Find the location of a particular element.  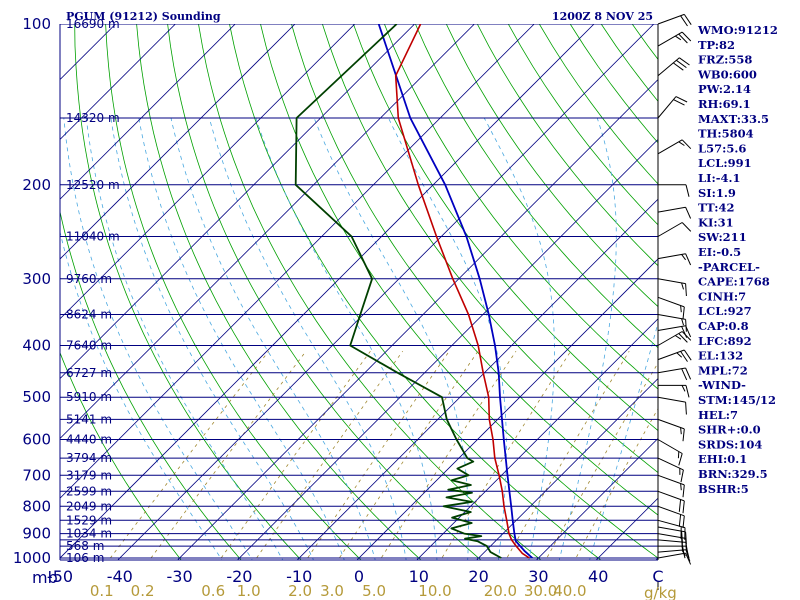

height-label: 6727 m is located at coordinates (89, 373).